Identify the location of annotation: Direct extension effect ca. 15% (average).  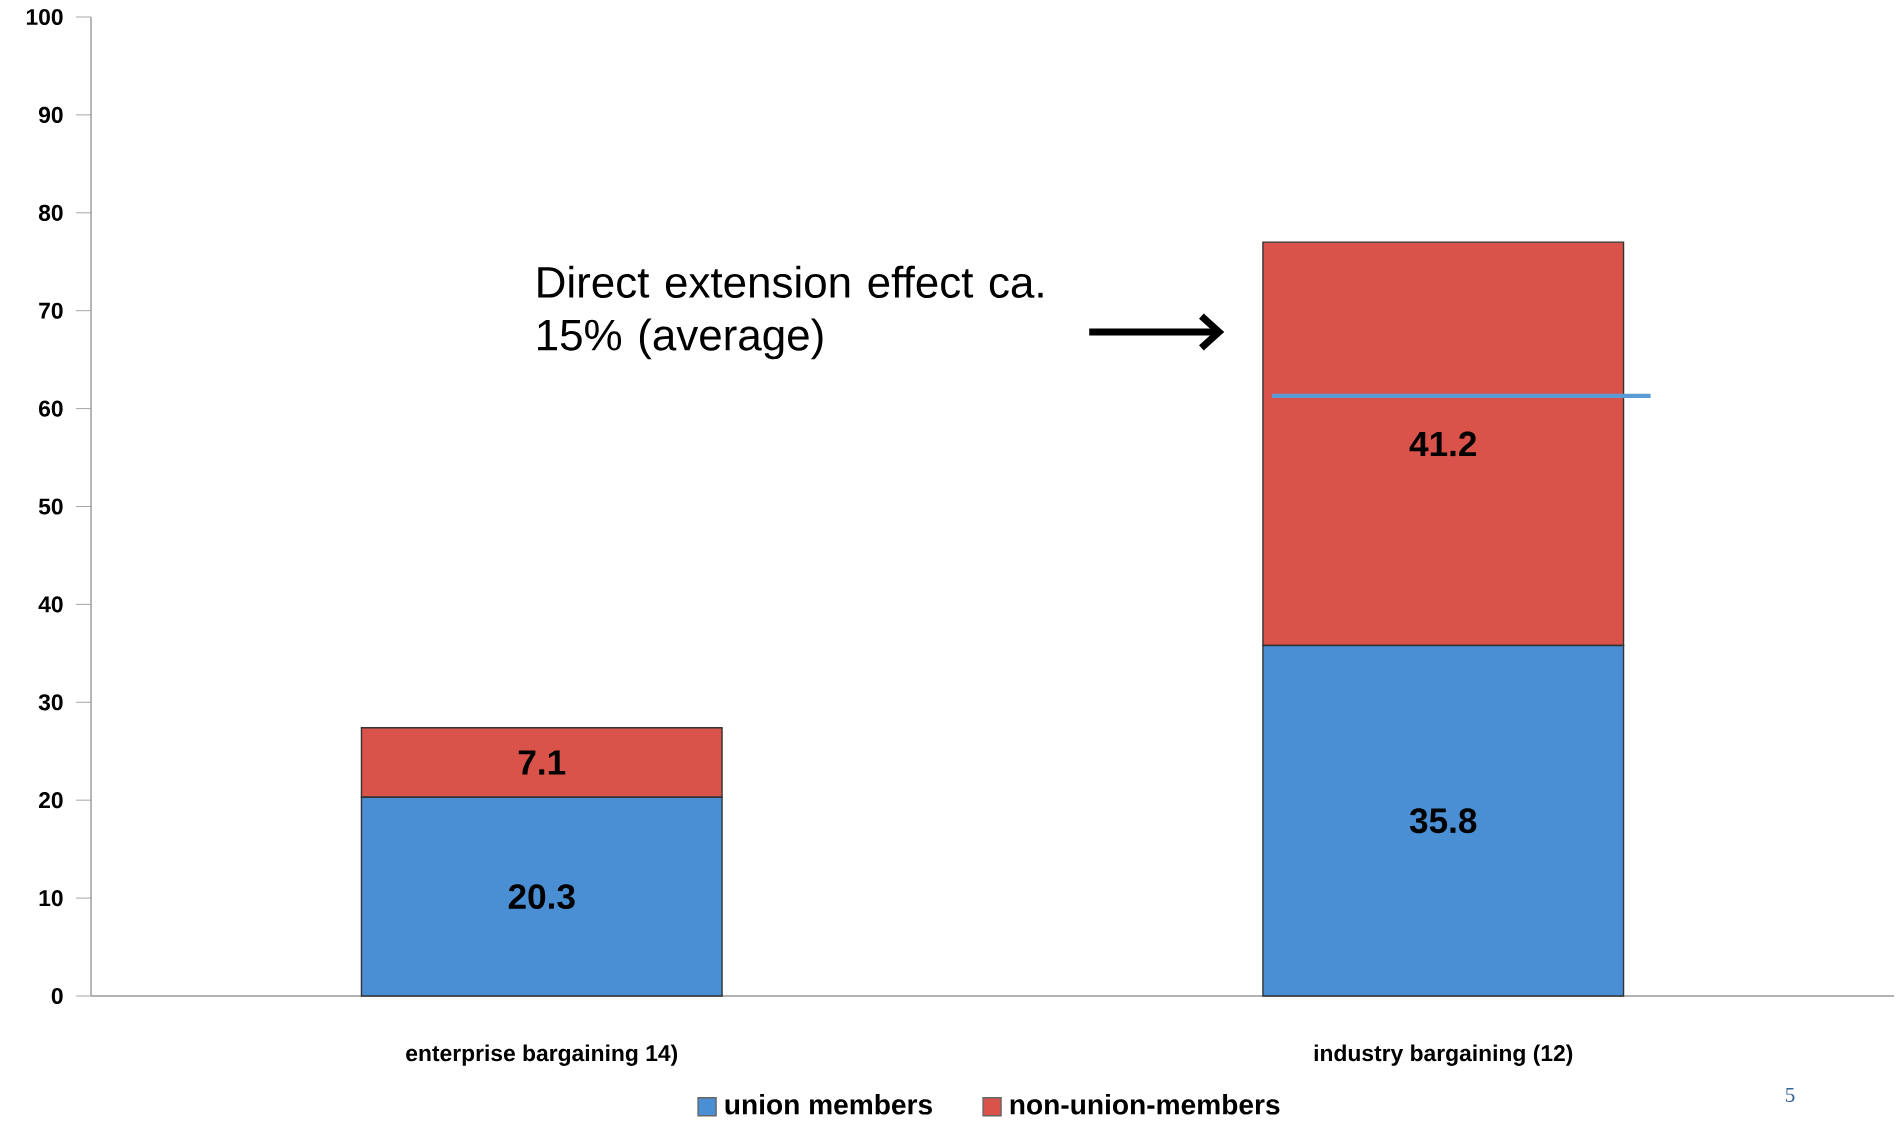
(790, 312).